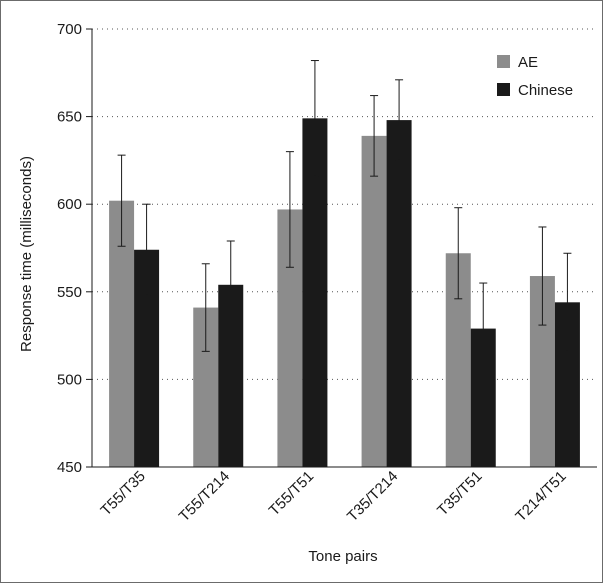 This screenshot has width=603, height=583. I want to click on legend-label-ae: AE, so click(528, 62).